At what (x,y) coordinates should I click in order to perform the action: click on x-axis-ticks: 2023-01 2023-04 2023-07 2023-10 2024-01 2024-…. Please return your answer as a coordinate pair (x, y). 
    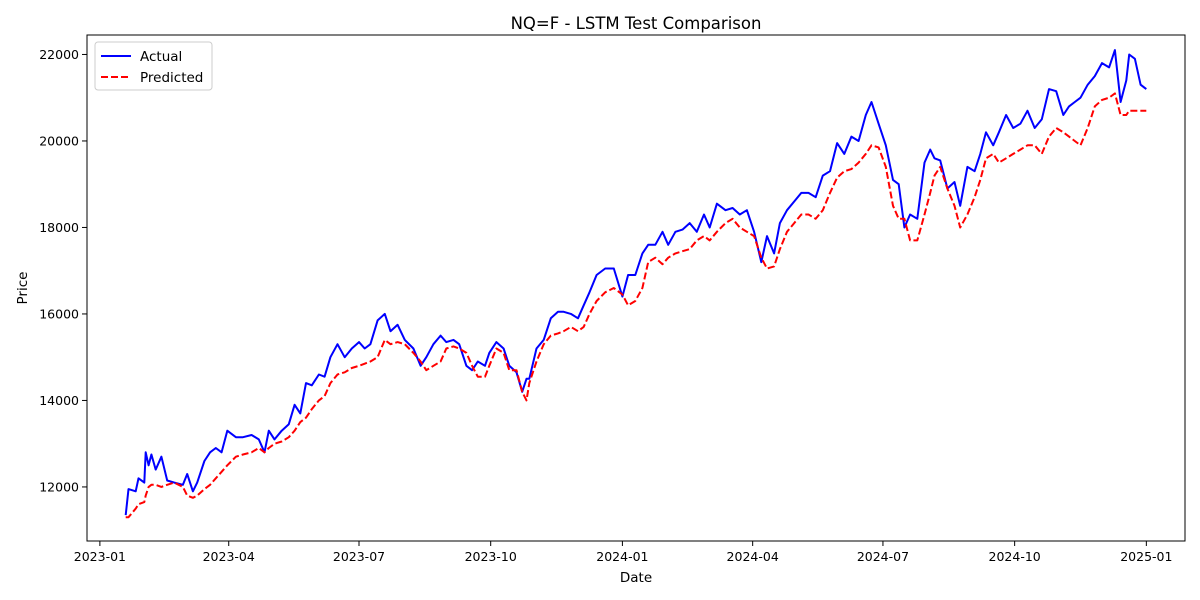
    Looking at the image, I should click on (623, 552).